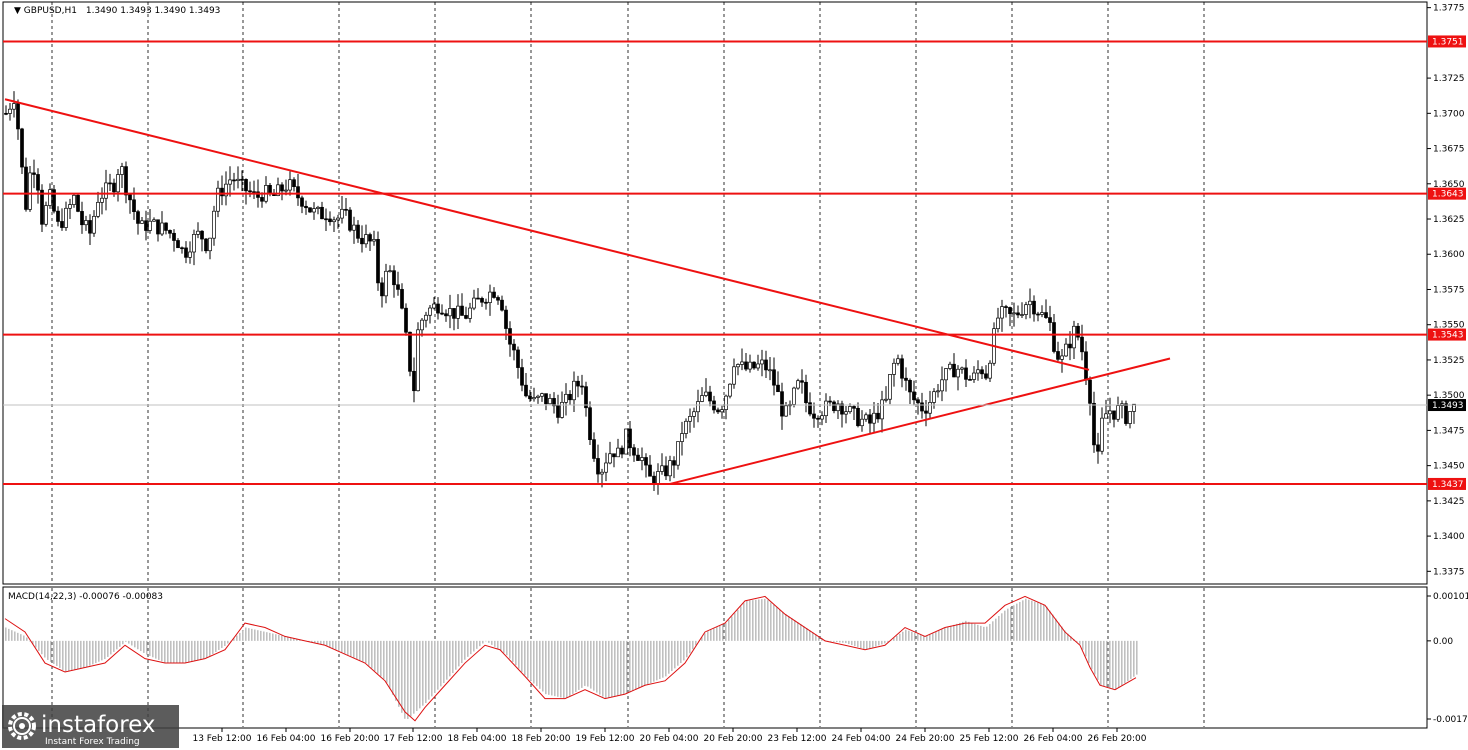 The height and width of the screenshot is (750, 1468). I want to click on x-tick-label: 16 Feb 04:00, so click(285, 739).